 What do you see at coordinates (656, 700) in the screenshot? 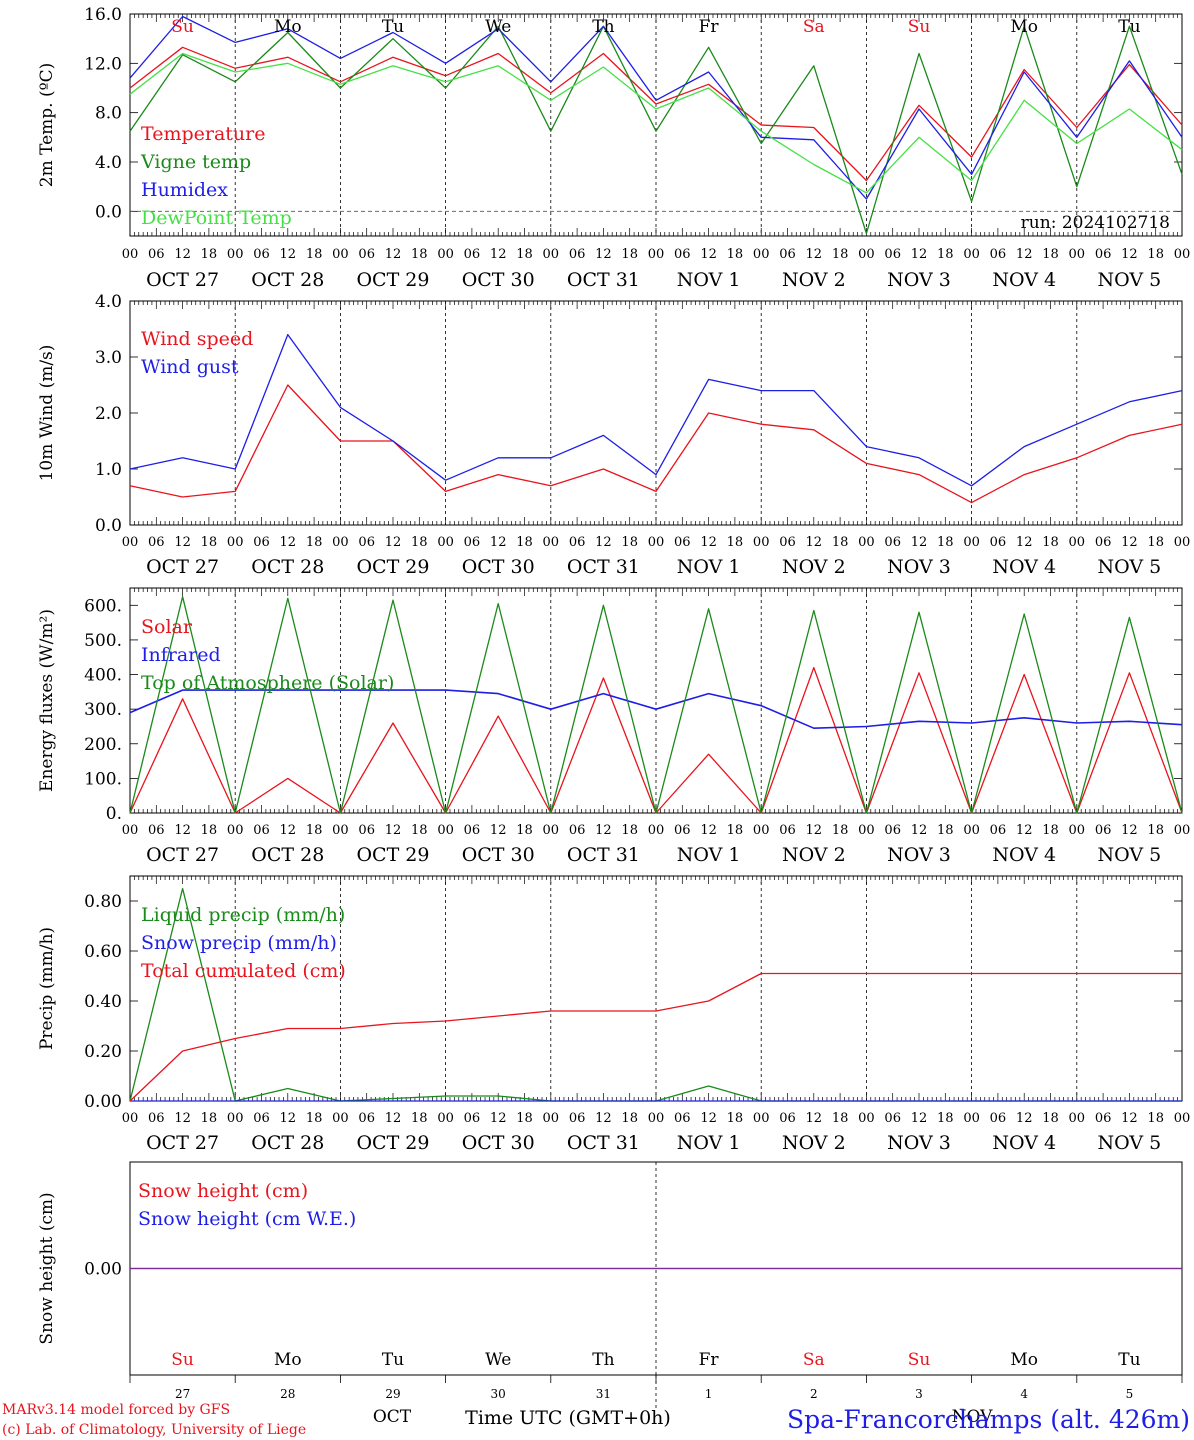
I see `plot-frame` at bounding box center [656, 700].